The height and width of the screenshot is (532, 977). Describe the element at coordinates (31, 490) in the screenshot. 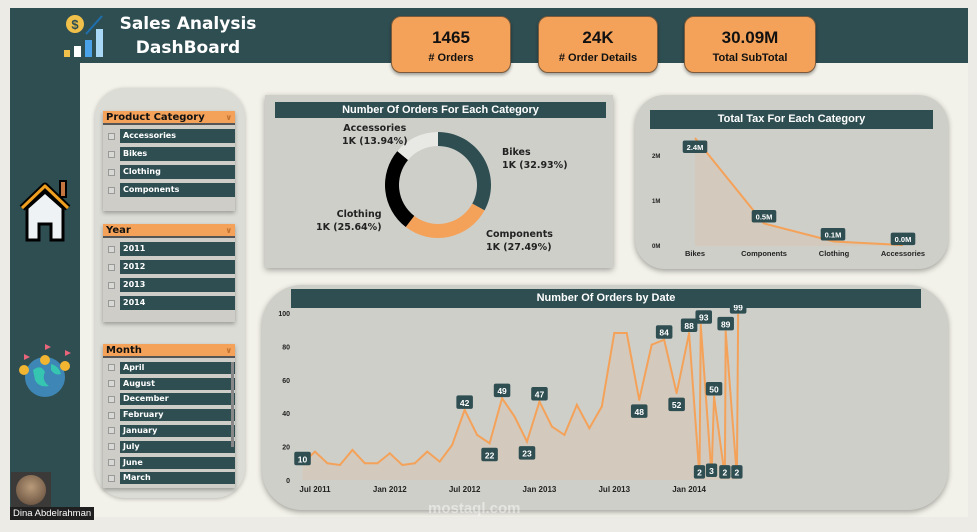

I see `user-avatar` at that location.